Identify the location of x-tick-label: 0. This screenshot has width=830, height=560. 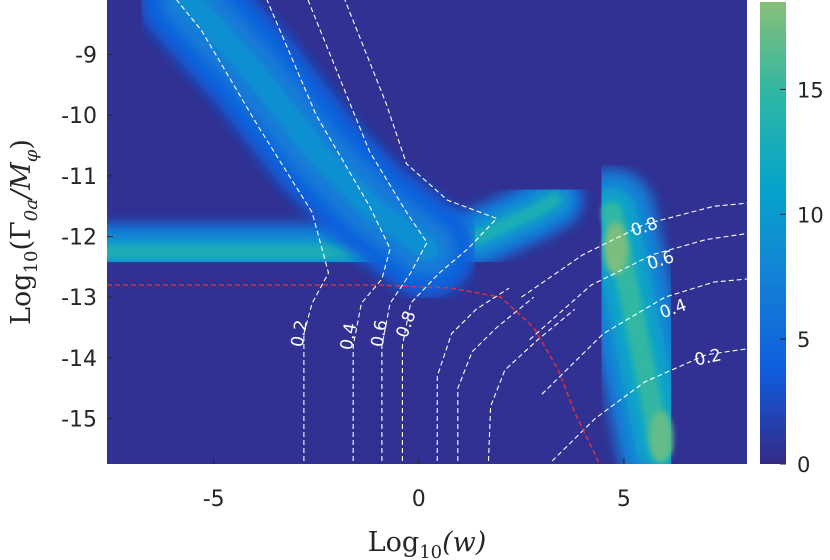
(419, 499).